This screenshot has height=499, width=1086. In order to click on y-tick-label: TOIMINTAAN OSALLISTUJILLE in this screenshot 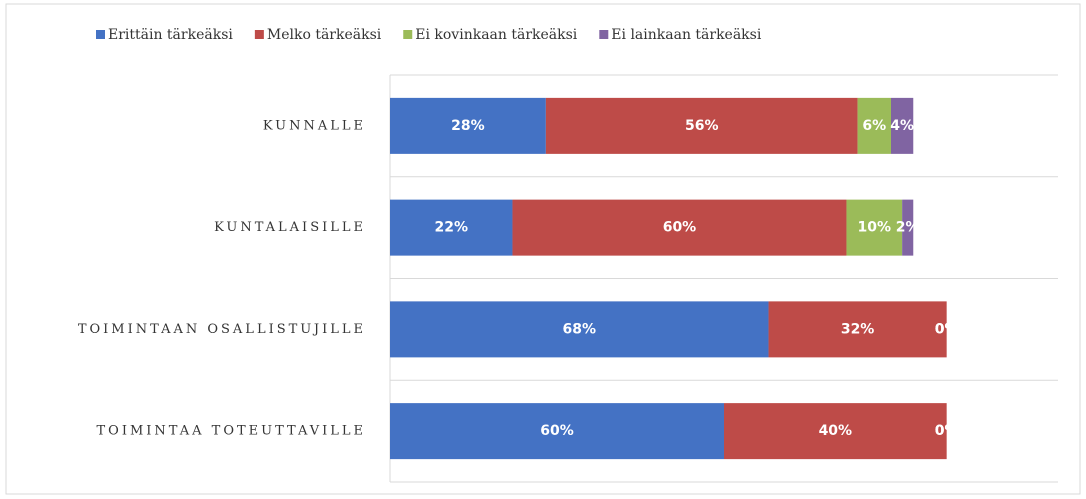, I will do `click(222, 329)`.